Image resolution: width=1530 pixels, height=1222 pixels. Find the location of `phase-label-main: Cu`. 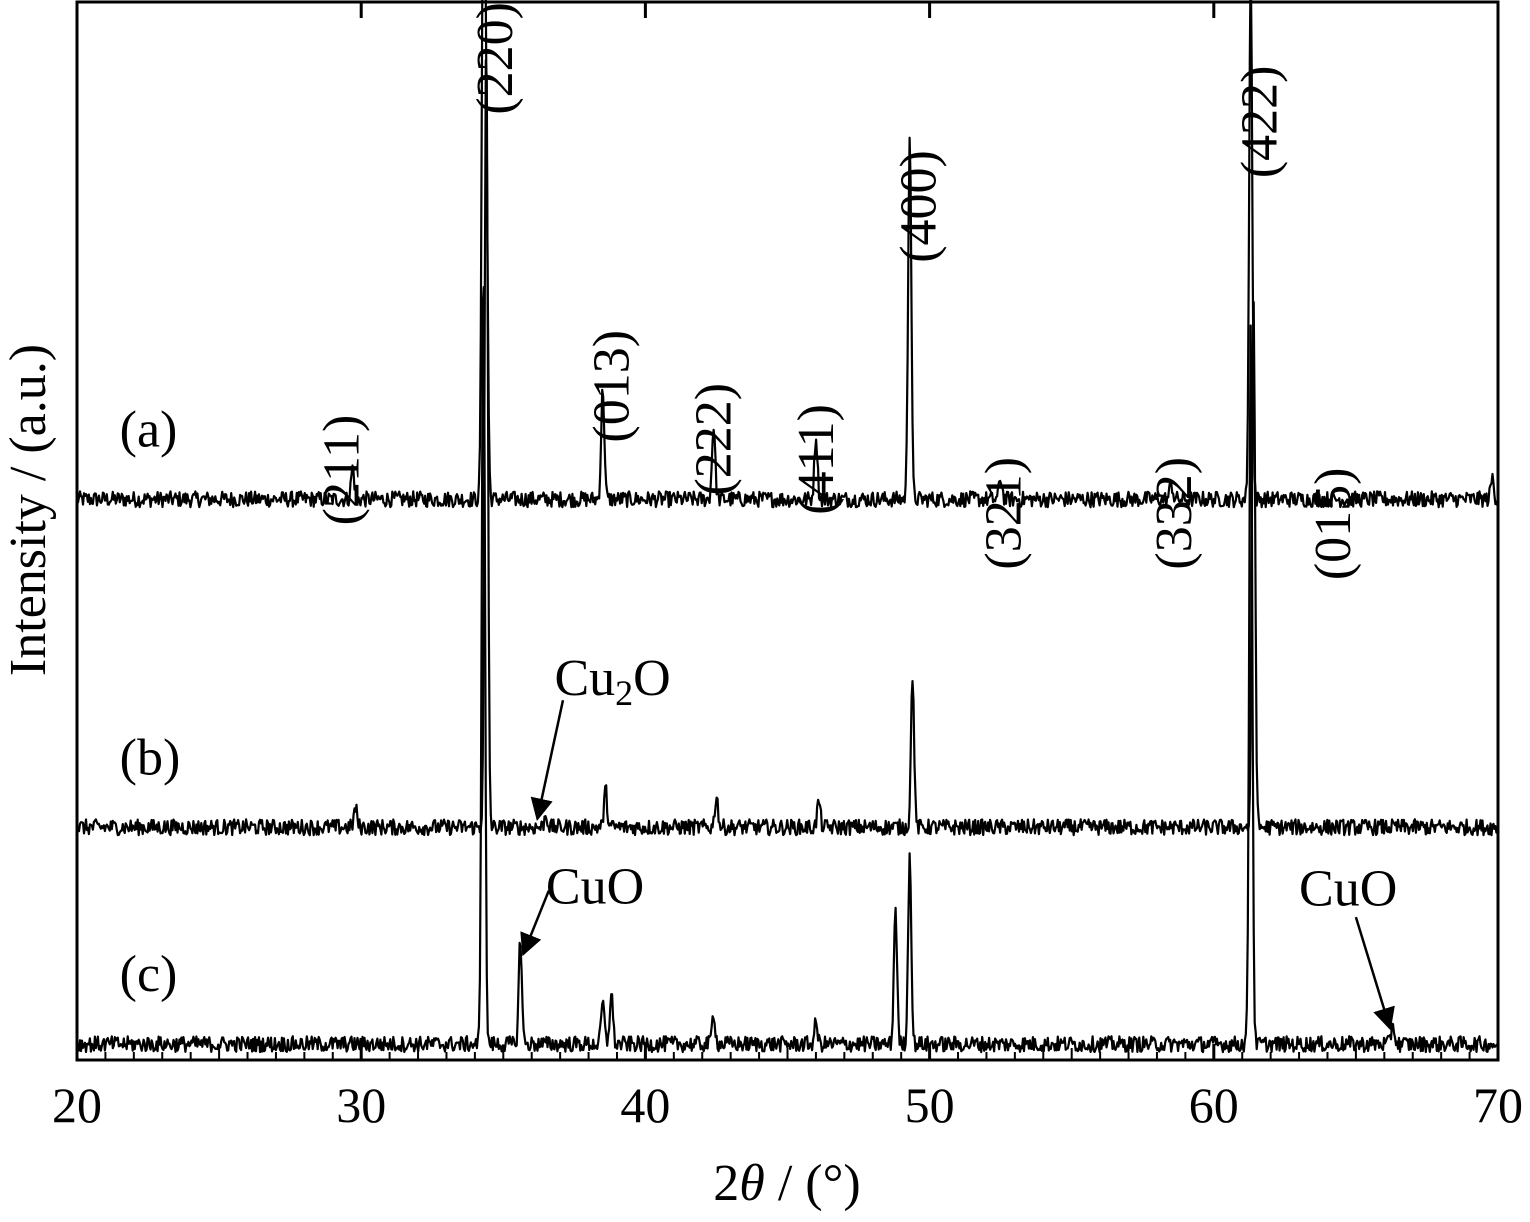

phase-label-main: Cu is located at coordinates (584, 678).